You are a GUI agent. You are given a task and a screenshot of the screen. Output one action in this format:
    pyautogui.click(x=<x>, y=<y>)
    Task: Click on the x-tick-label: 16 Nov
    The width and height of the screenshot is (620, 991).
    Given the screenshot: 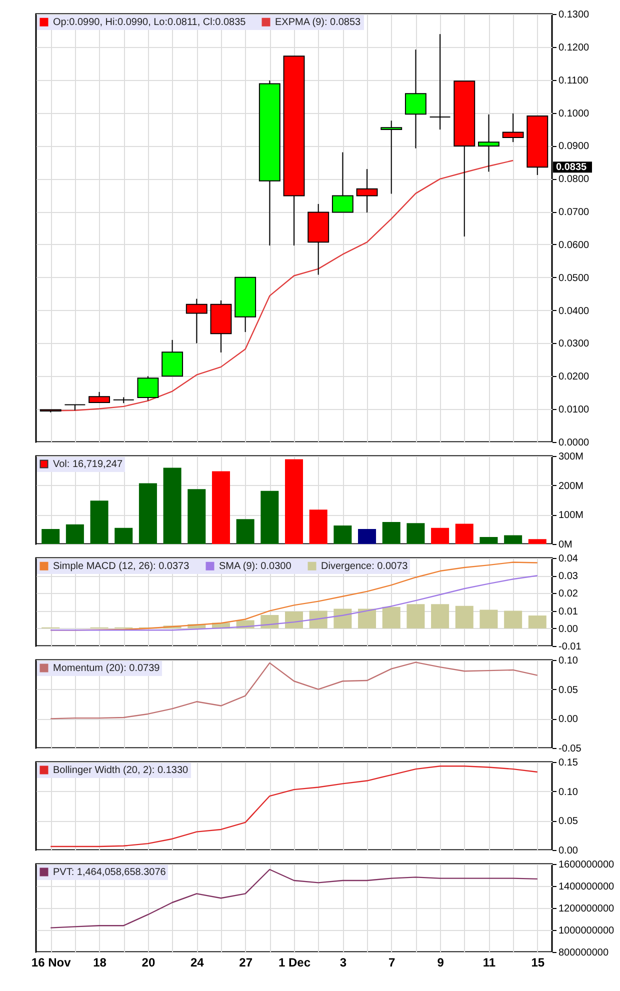 What is the action you would take?
    pyautogui.click(x=51, y=963)
    